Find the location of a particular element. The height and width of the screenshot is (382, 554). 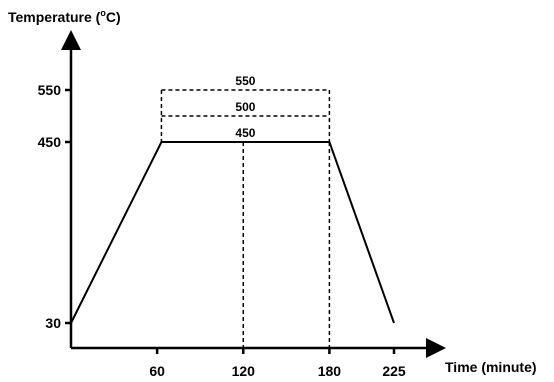

x-tick-label: 60 is located at coordinates (157, 371).